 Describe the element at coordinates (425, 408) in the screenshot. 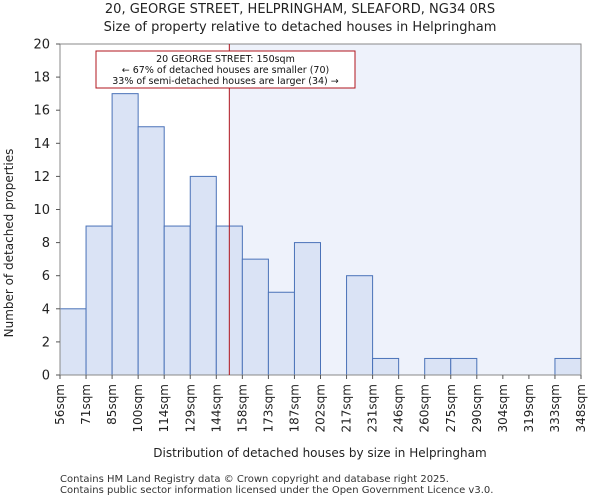

I see `x-tick-label: 260sqm` at that location.